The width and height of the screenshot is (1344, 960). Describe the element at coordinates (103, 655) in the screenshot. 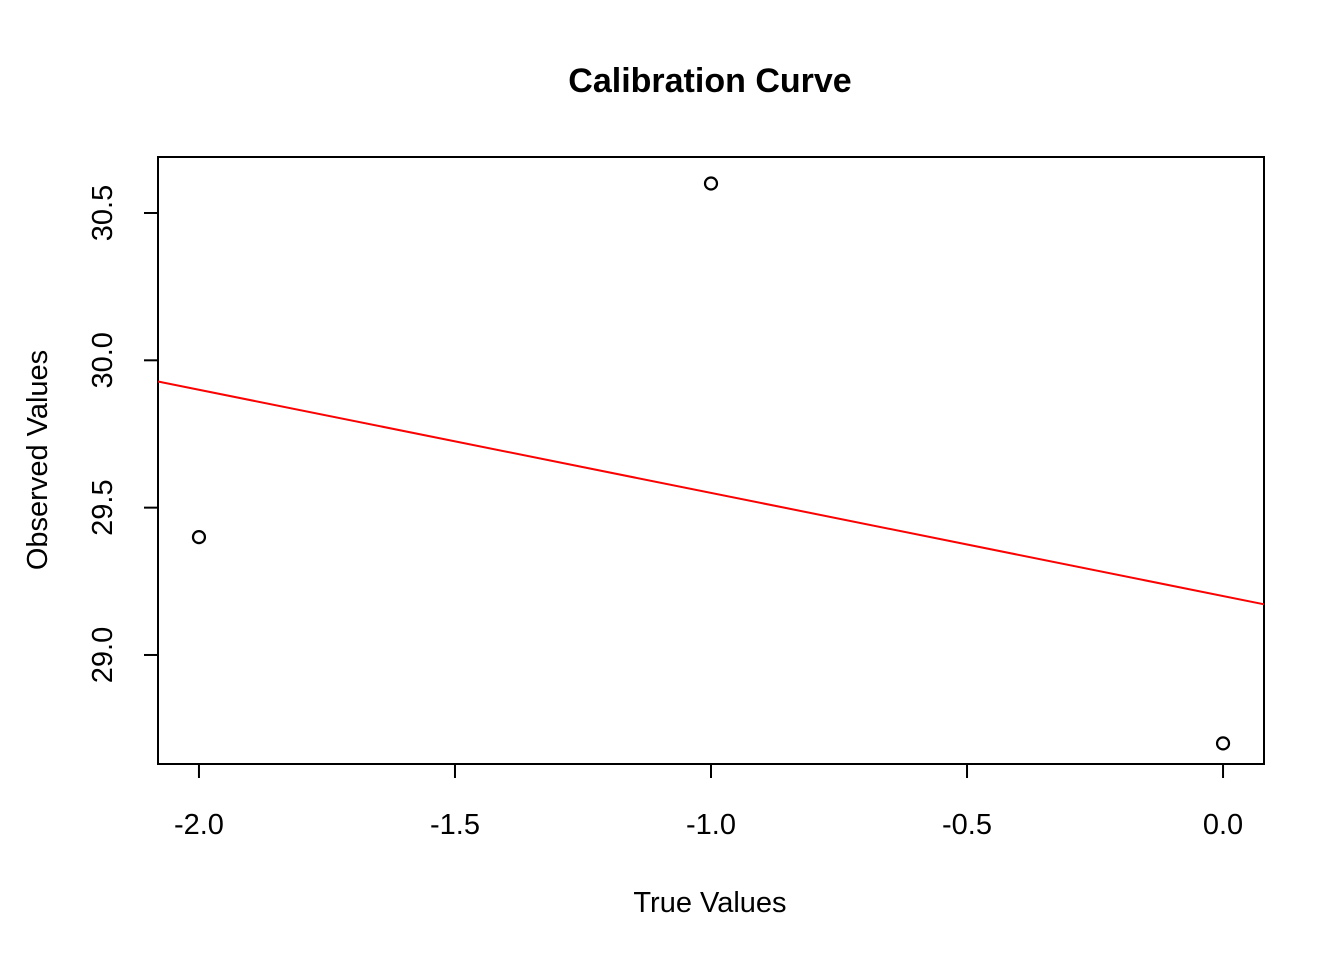

I see `y-tick-label: 29.0` at that location.